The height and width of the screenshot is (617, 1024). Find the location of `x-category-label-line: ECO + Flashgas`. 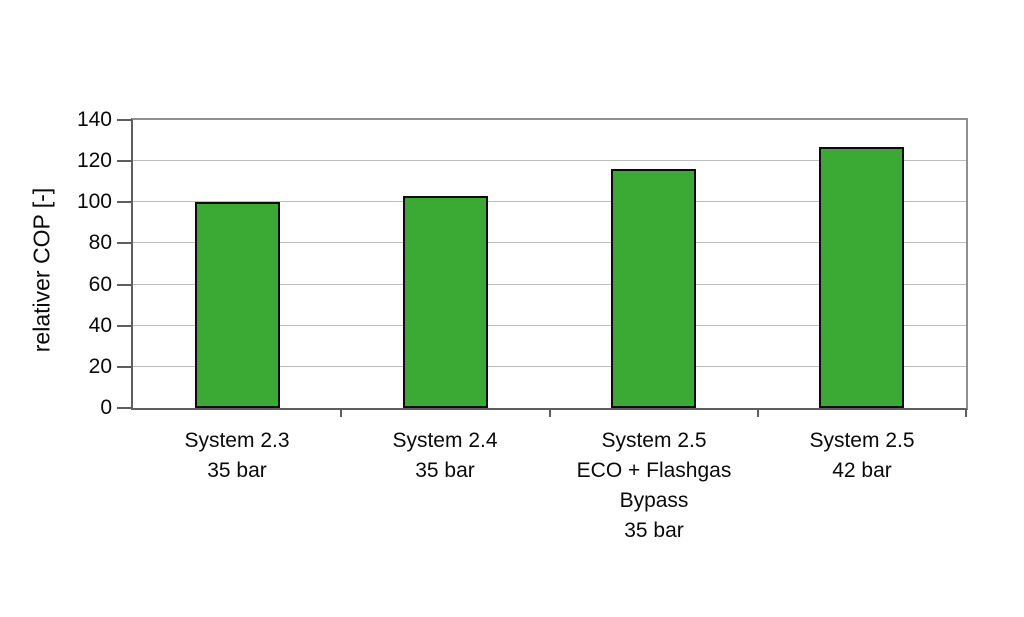

x-category-label-line: ECO + Flashgas is located at coordinates (654, 470).